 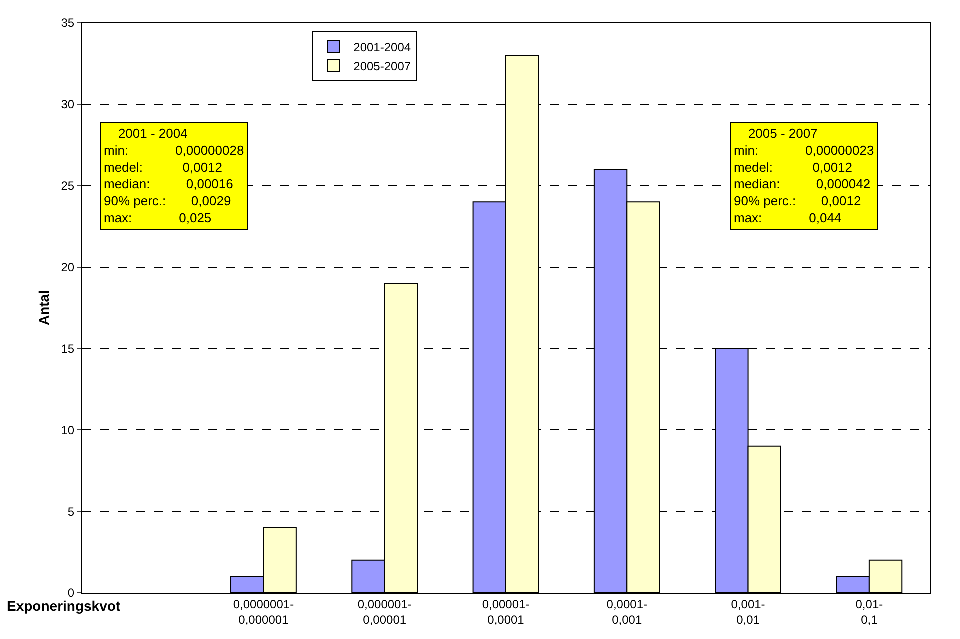 What do you see at coordinates (174, 176) in the screenshot?
I see `annotation: 2001 - 2004 min: 0,00000028 medel: 0,0012 median: 0,00016 90% perc.: 0,0029 max: 0,025` at bounding box center [174, 176].